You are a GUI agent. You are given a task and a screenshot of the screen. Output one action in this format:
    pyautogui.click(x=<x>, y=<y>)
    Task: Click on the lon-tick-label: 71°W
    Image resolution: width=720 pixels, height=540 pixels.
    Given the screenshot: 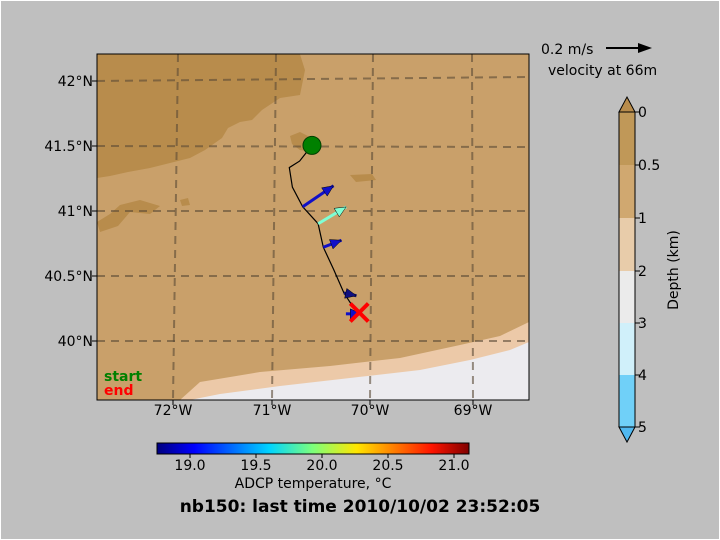 What is the action you would take?
    pyautogui.click(x=272, y=411)
    